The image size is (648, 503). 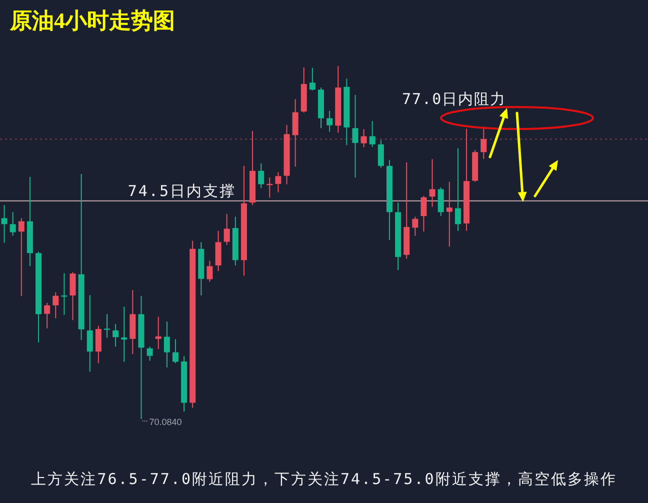 I want to click on ref-line-label: 74.5日内支撑, so click(x=182, y=191).